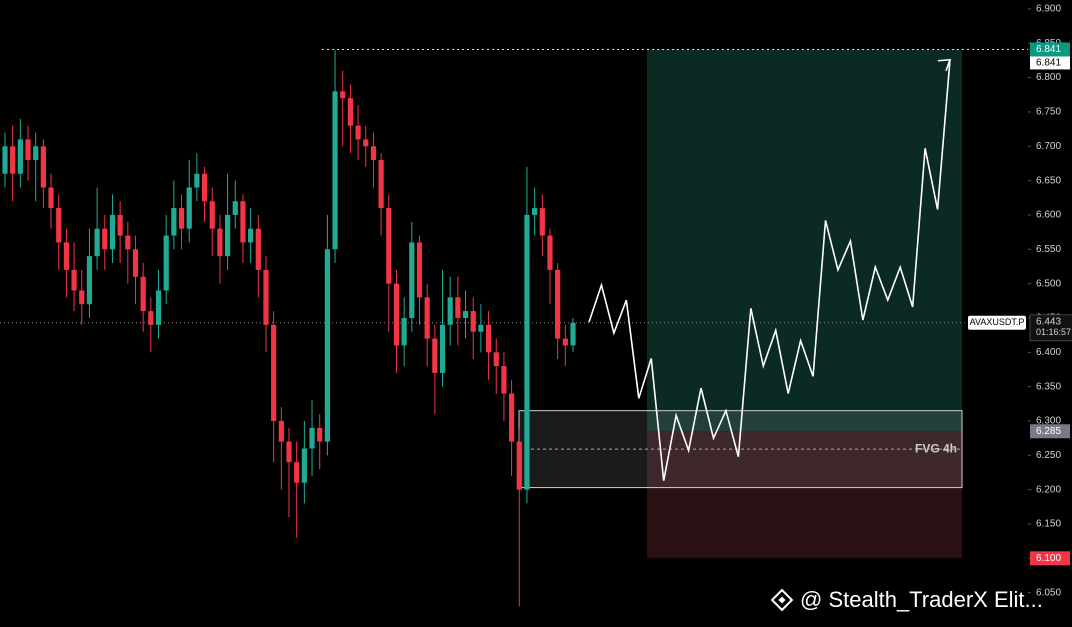 This screenshot has width=1072, height=627. What do you see at coordinates (1048, 321) in the screenshot?
I see `last-price: 6.443` at bounding box center [1048, 321].